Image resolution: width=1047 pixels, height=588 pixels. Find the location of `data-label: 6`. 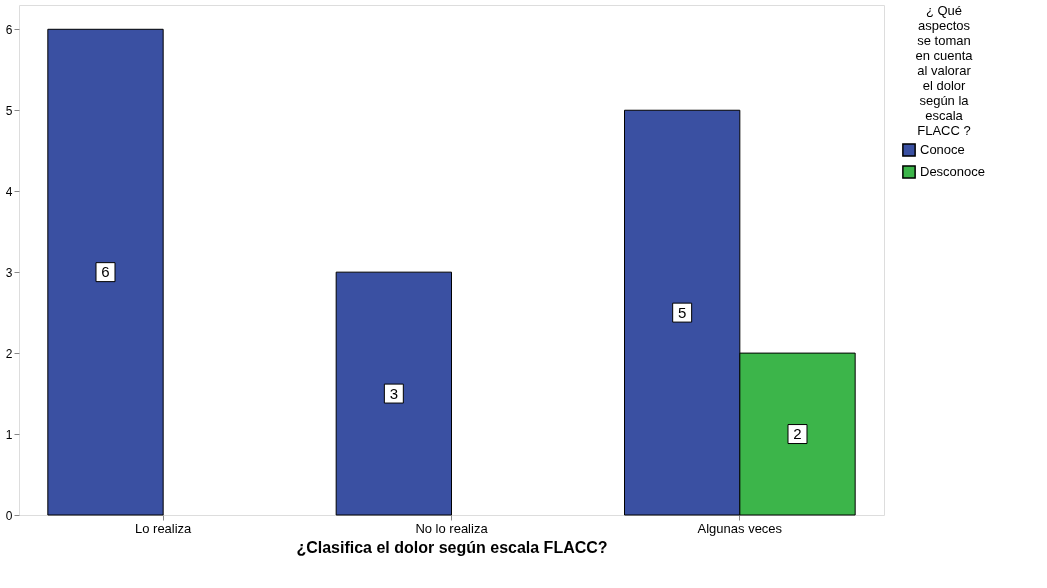

data-label: 6 is located at coordinates (105, 272).